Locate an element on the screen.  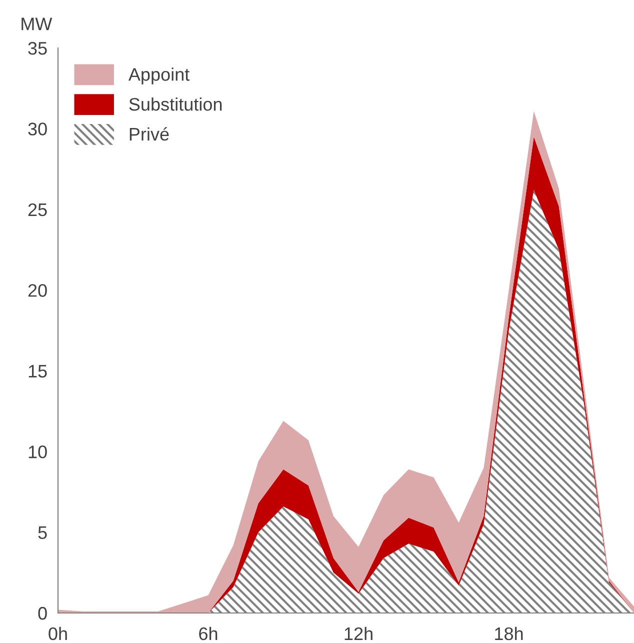
x-tick-label: 12h is located at coordinates (358, 633).